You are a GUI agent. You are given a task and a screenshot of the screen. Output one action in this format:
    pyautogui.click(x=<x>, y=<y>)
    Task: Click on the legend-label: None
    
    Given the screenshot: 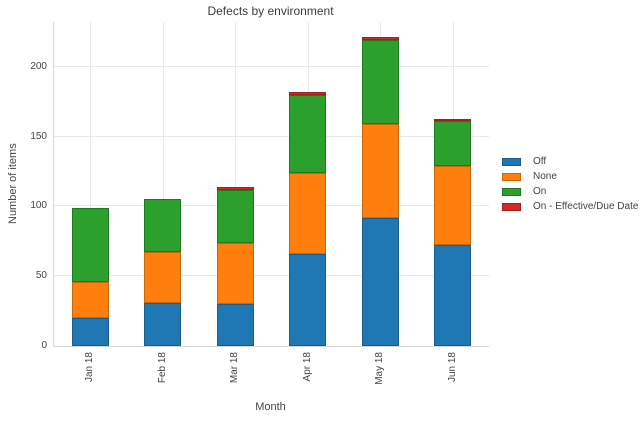 What is the action you would take?
    pyautogui.click(x=545, y=176)
    